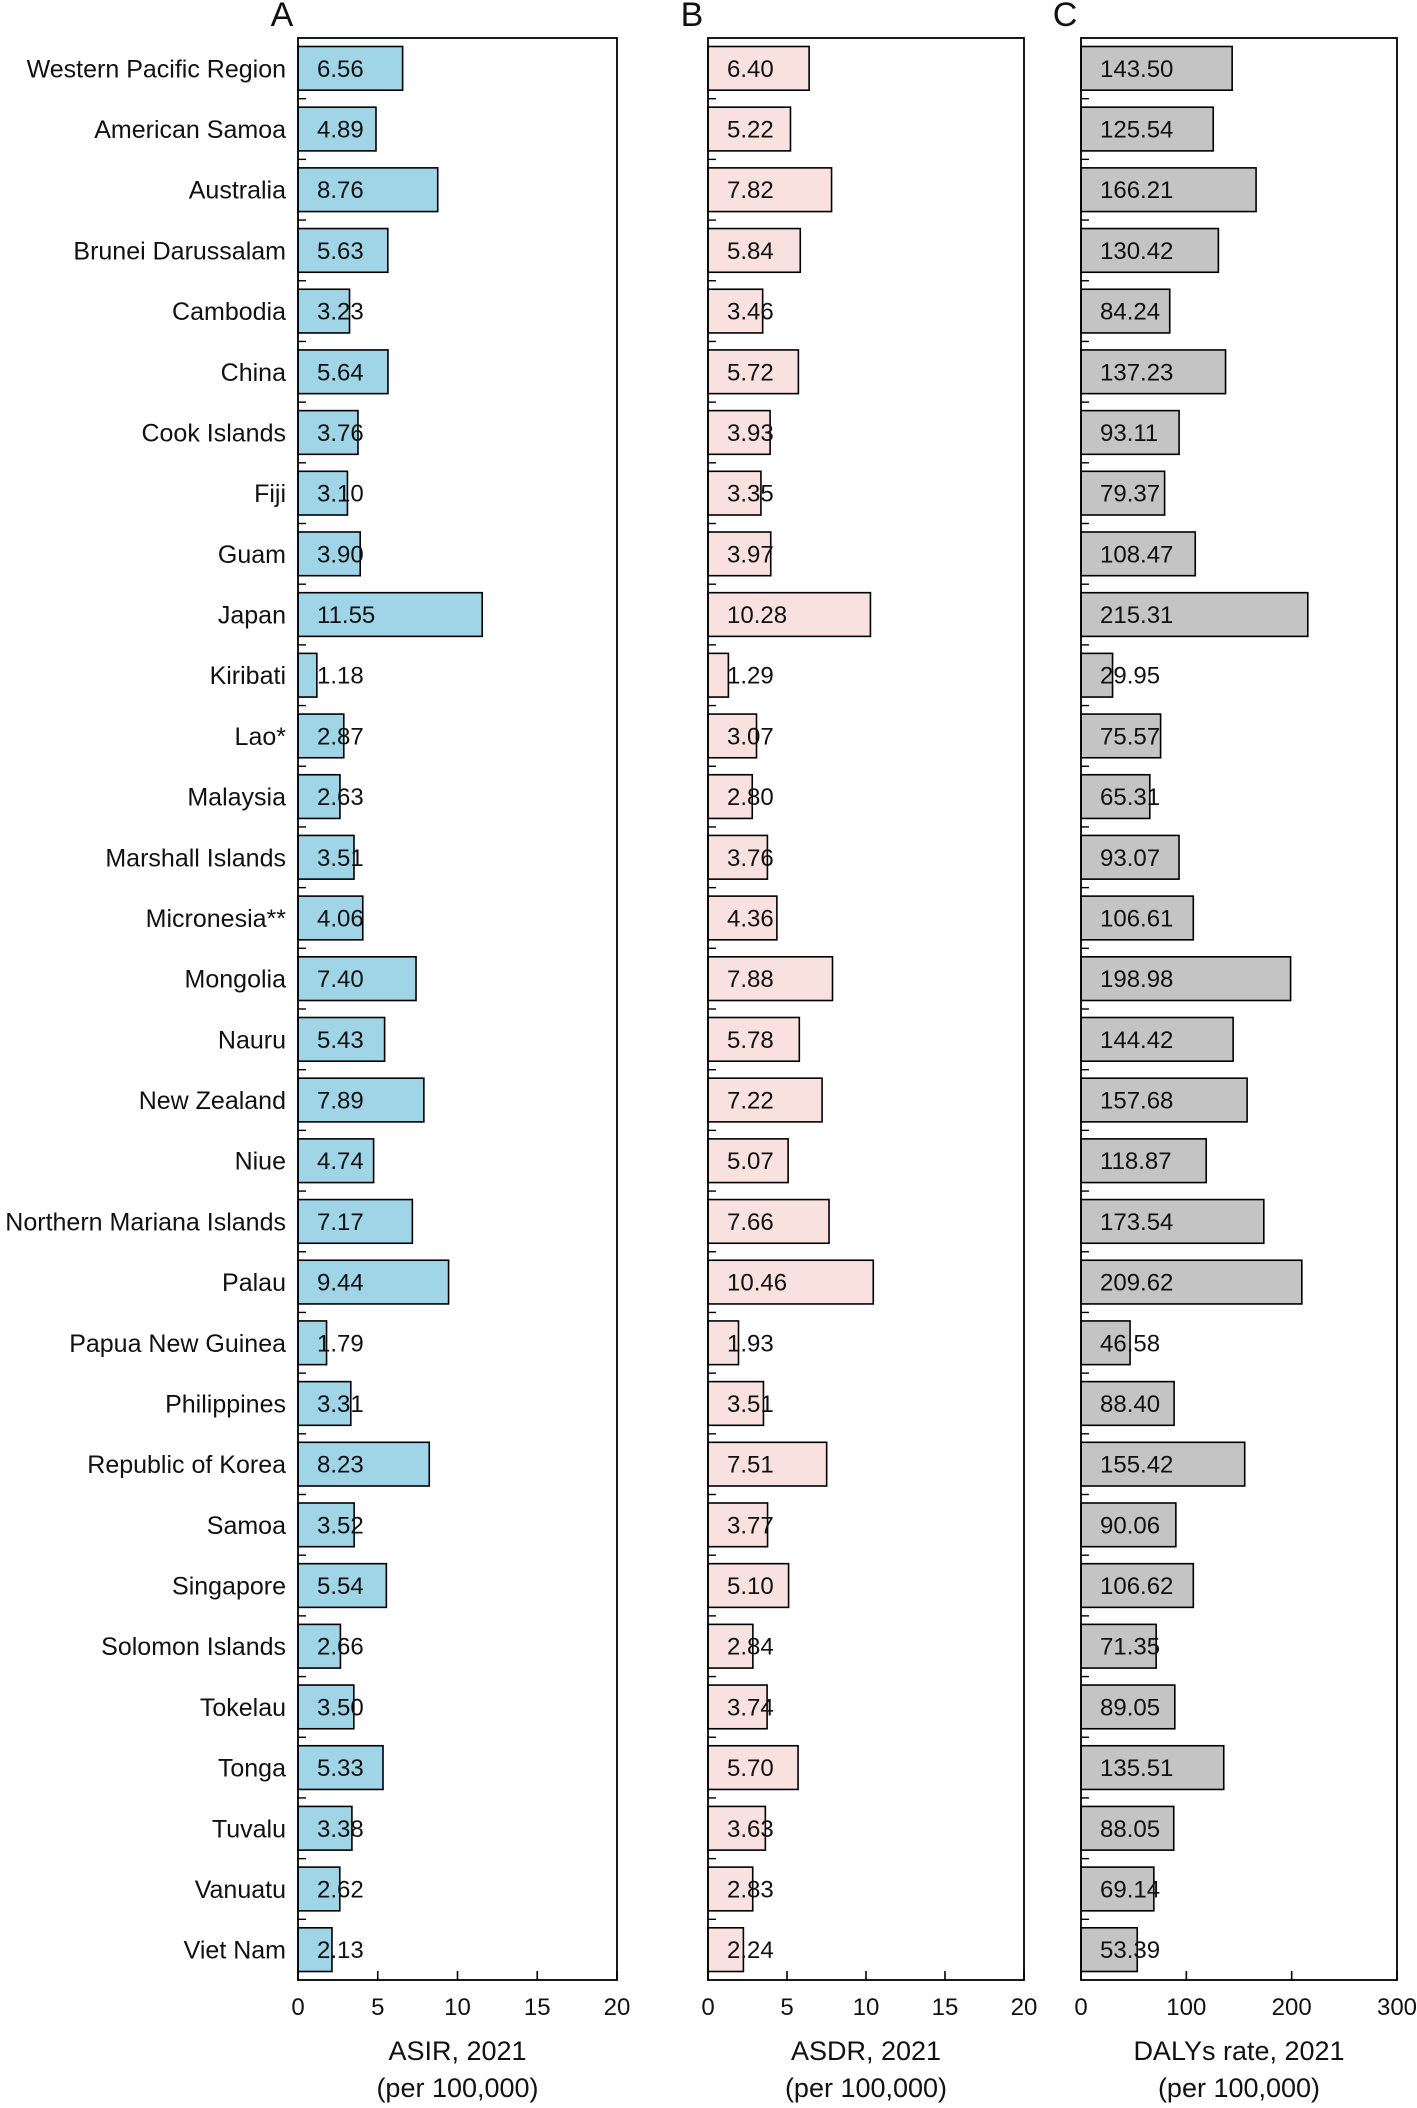 Image resolution: width=1417 pixels, height=2108 pixels. I want to click on data-label: 3.93, so click(750, 433).